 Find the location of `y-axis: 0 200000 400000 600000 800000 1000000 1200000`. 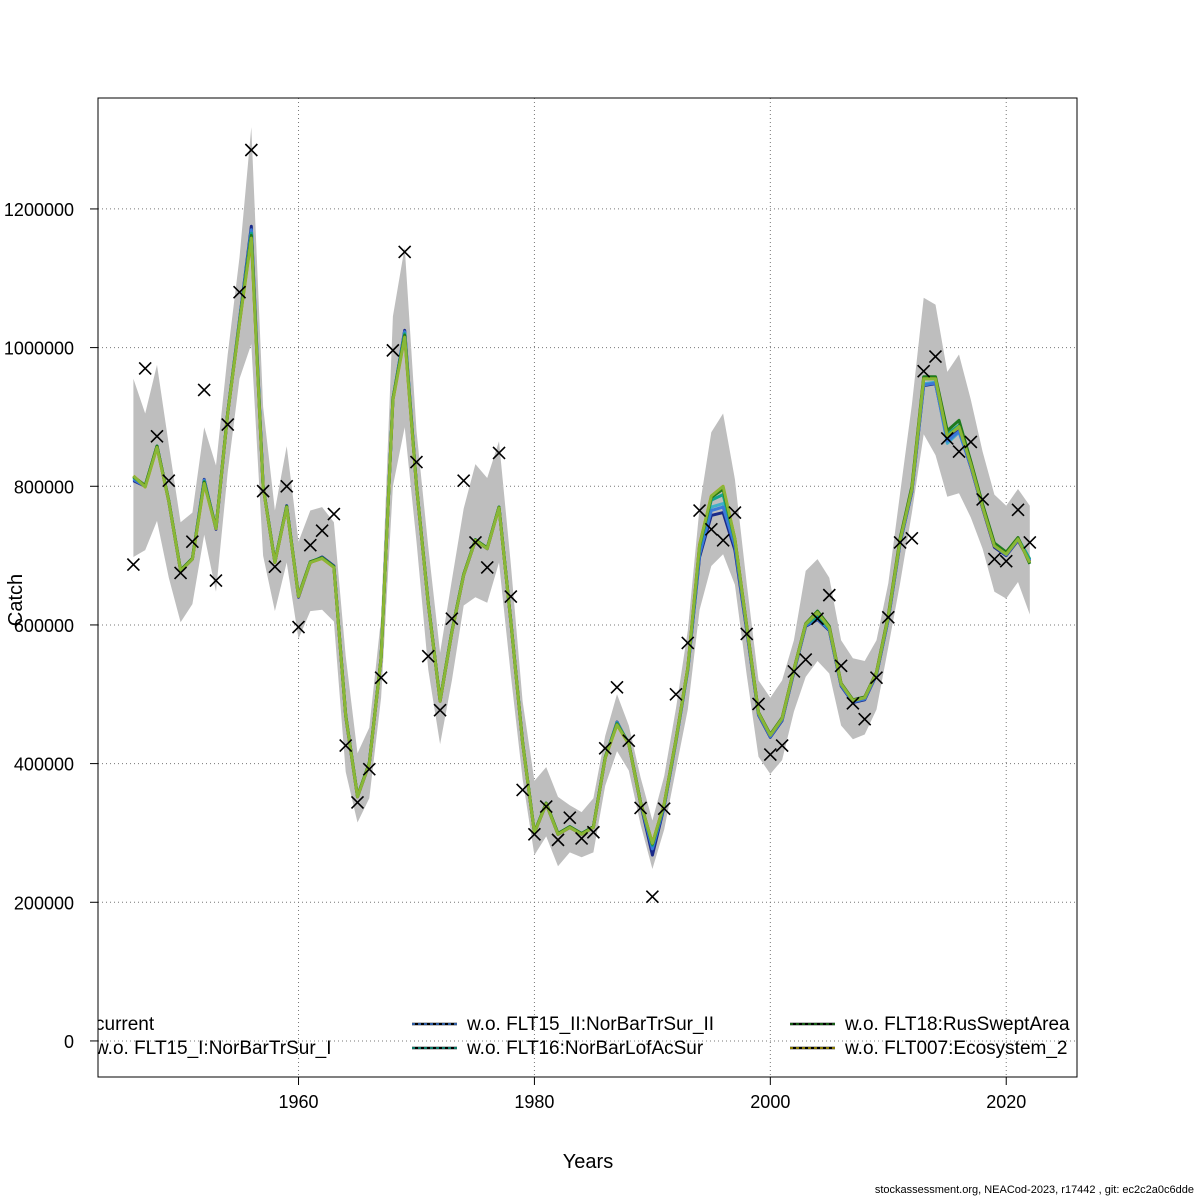

y-axis: 0 200000 400000 600000 800000 1000000 1200000 is located at coordinates (51, 626).